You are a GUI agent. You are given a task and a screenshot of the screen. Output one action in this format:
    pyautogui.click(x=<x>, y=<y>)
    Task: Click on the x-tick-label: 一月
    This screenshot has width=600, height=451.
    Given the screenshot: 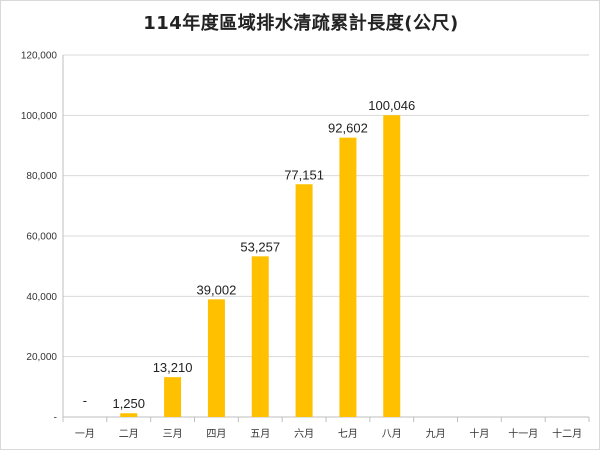 What is the action you would take?
    pyautogui.click(x=85, y=434)
    